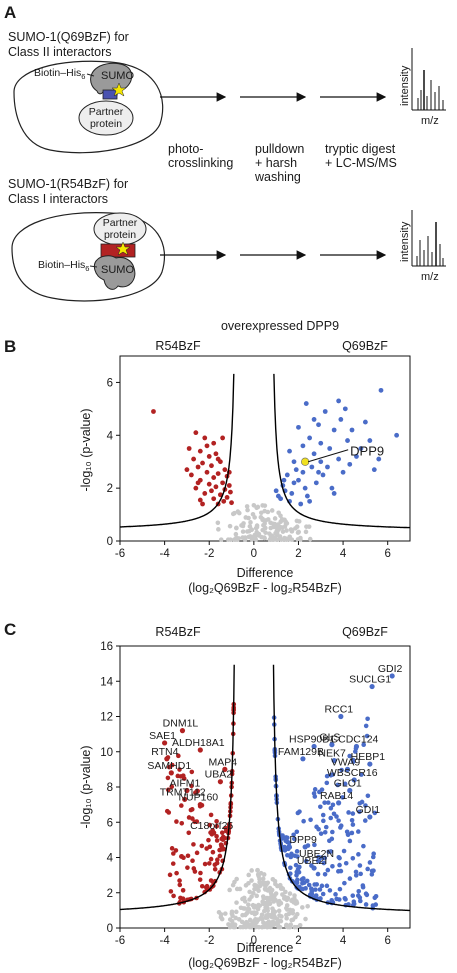  I want to click on step2-line1: pulldown, so click(279, 149).